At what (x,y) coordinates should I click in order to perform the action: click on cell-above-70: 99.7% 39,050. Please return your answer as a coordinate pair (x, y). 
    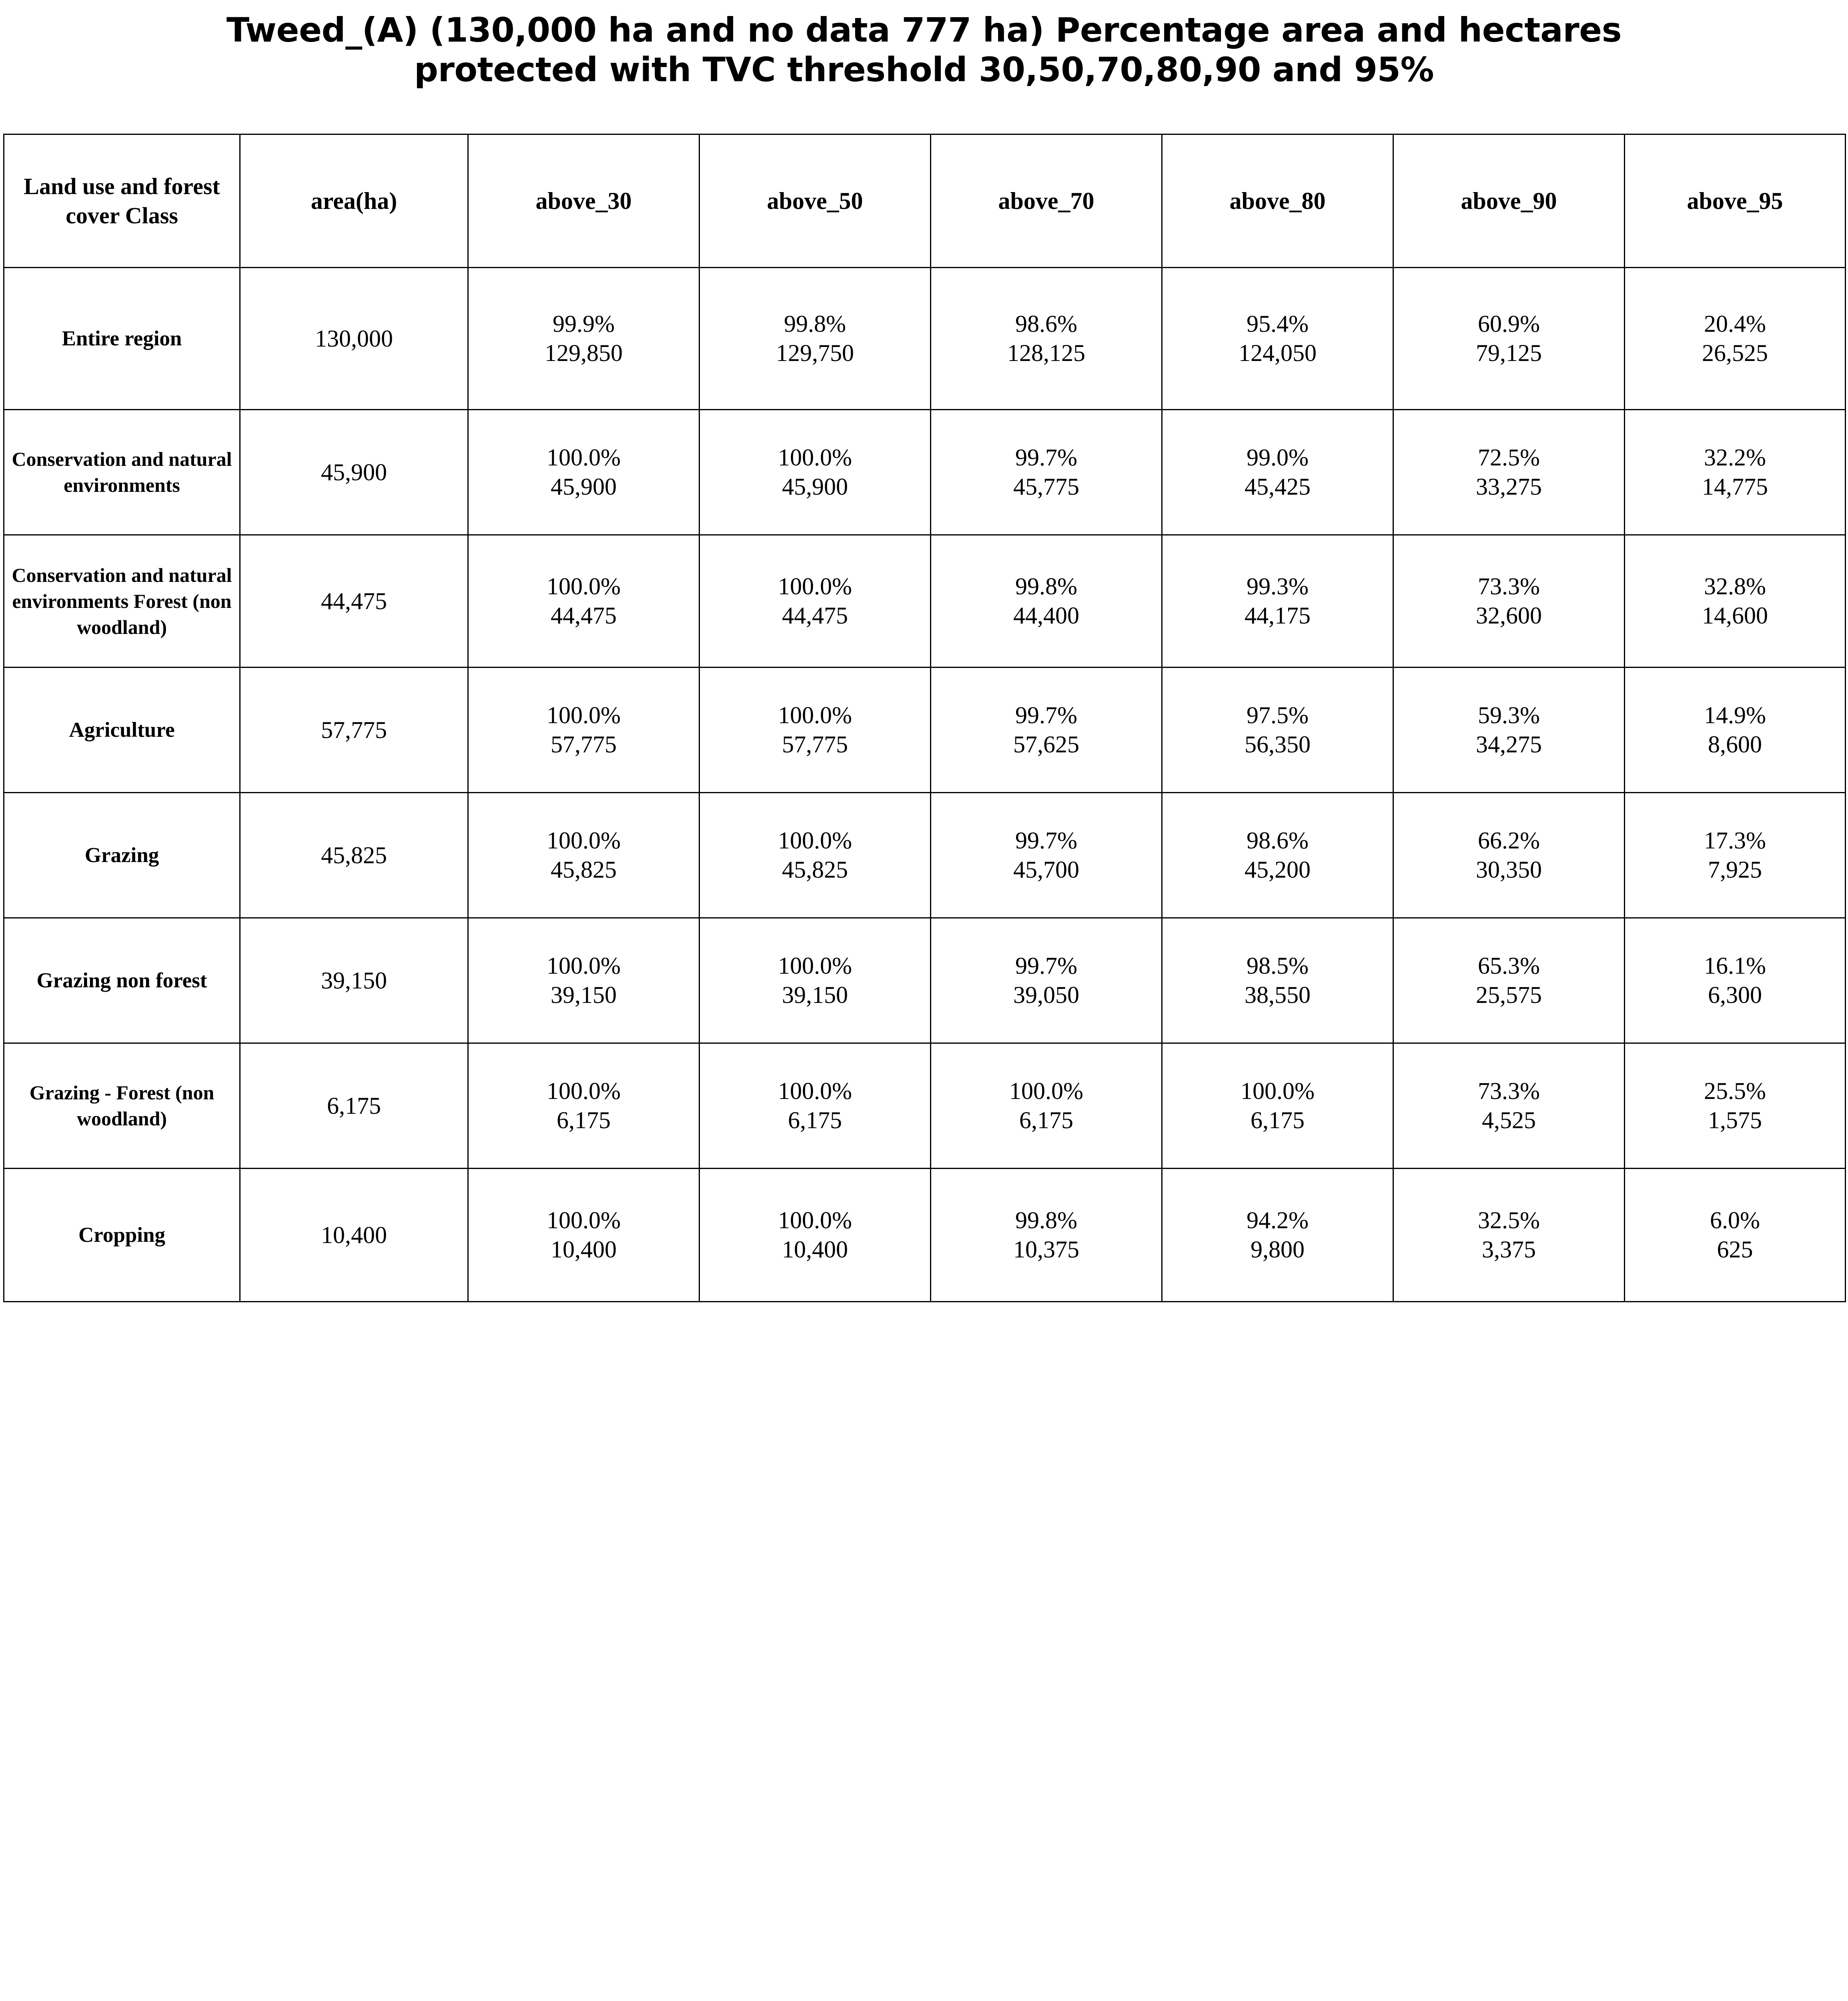
    Looking at the image, I should click on (1046, 980).